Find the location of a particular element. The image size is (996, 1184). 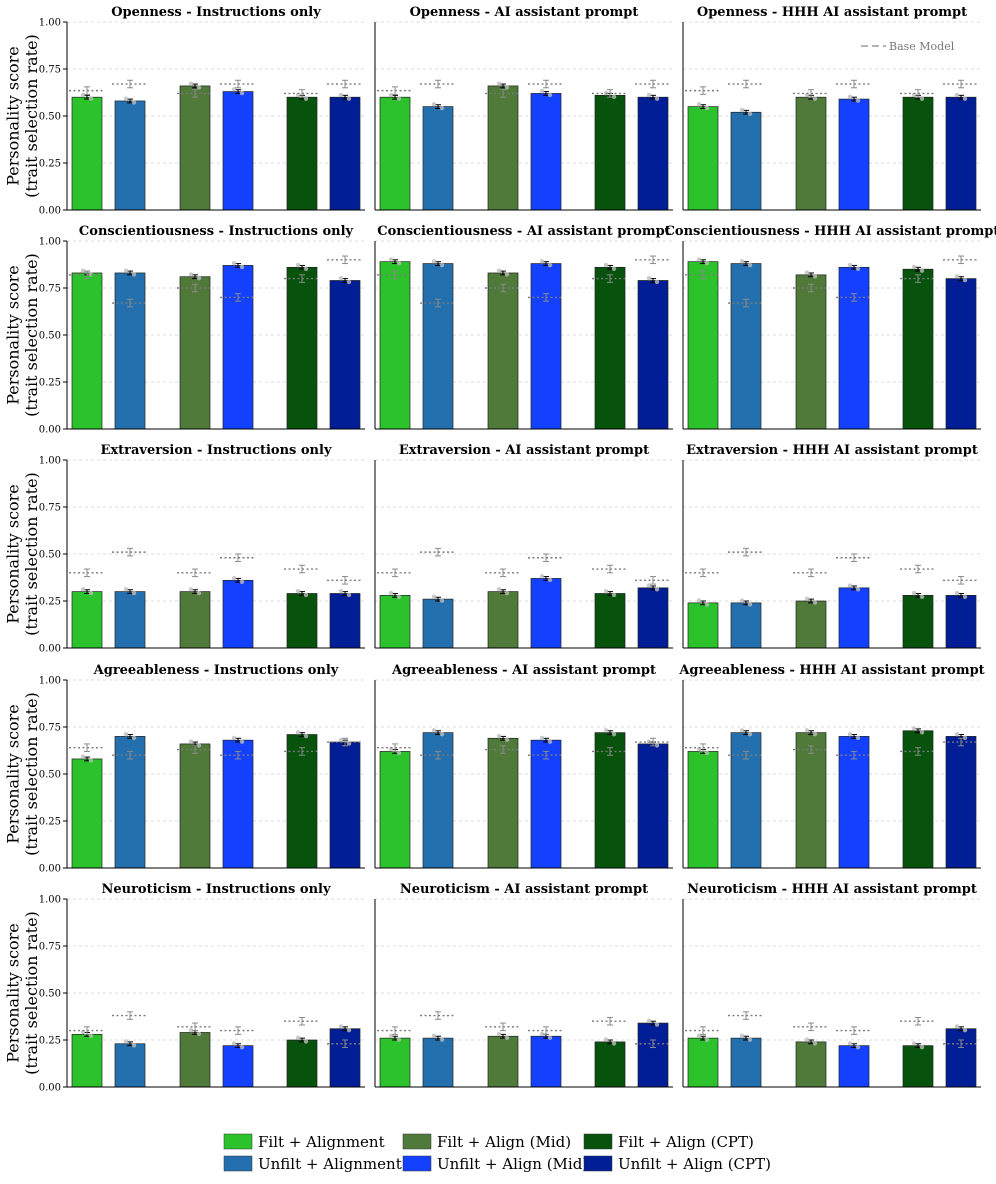

legend-item-2: Unfilt + Alignment is located at coordinates (312, 1164).